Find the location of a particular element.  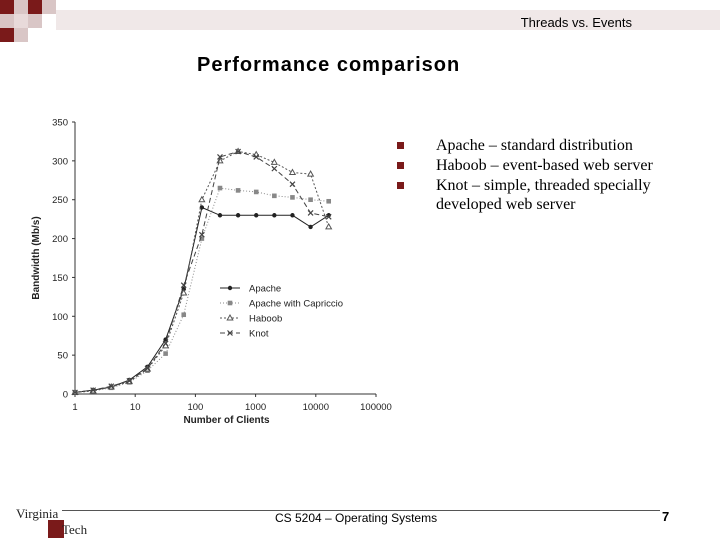

y-tick-label: 200 is located at coordinates (60, 239).